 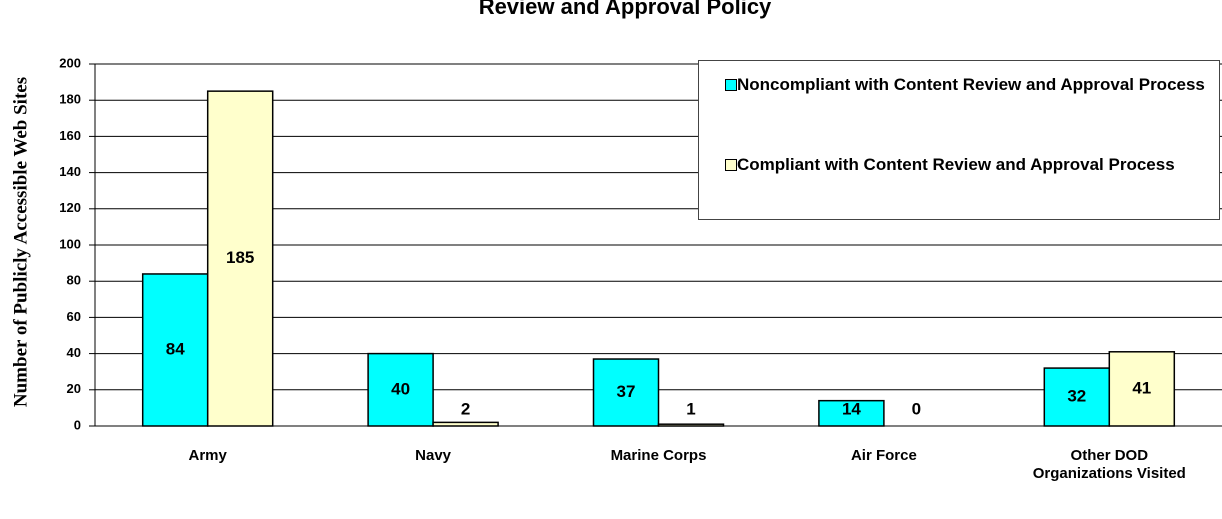 I want to click on data-label: 37, so click(x=626, y=391).